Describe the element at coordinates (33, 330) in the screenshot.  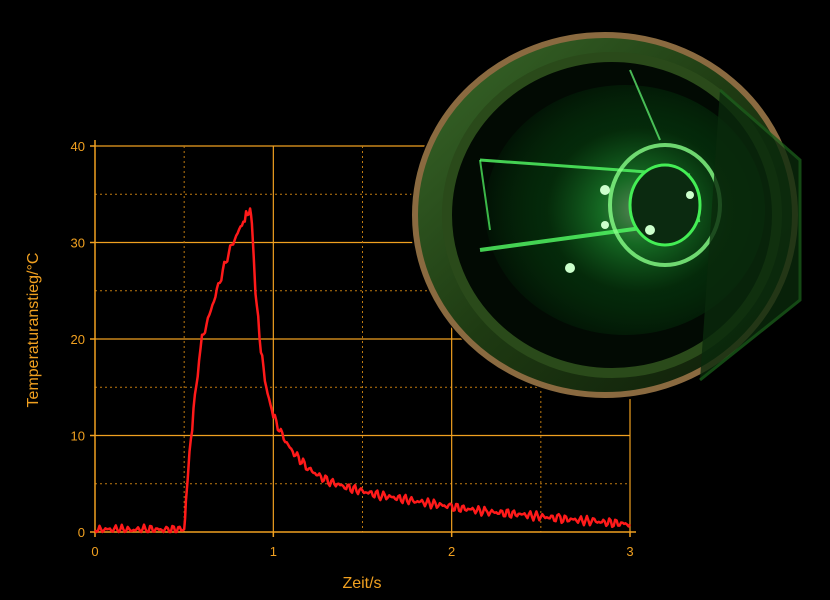
I see `y-axis-title: Temperaturanstieg/°C` at that location.